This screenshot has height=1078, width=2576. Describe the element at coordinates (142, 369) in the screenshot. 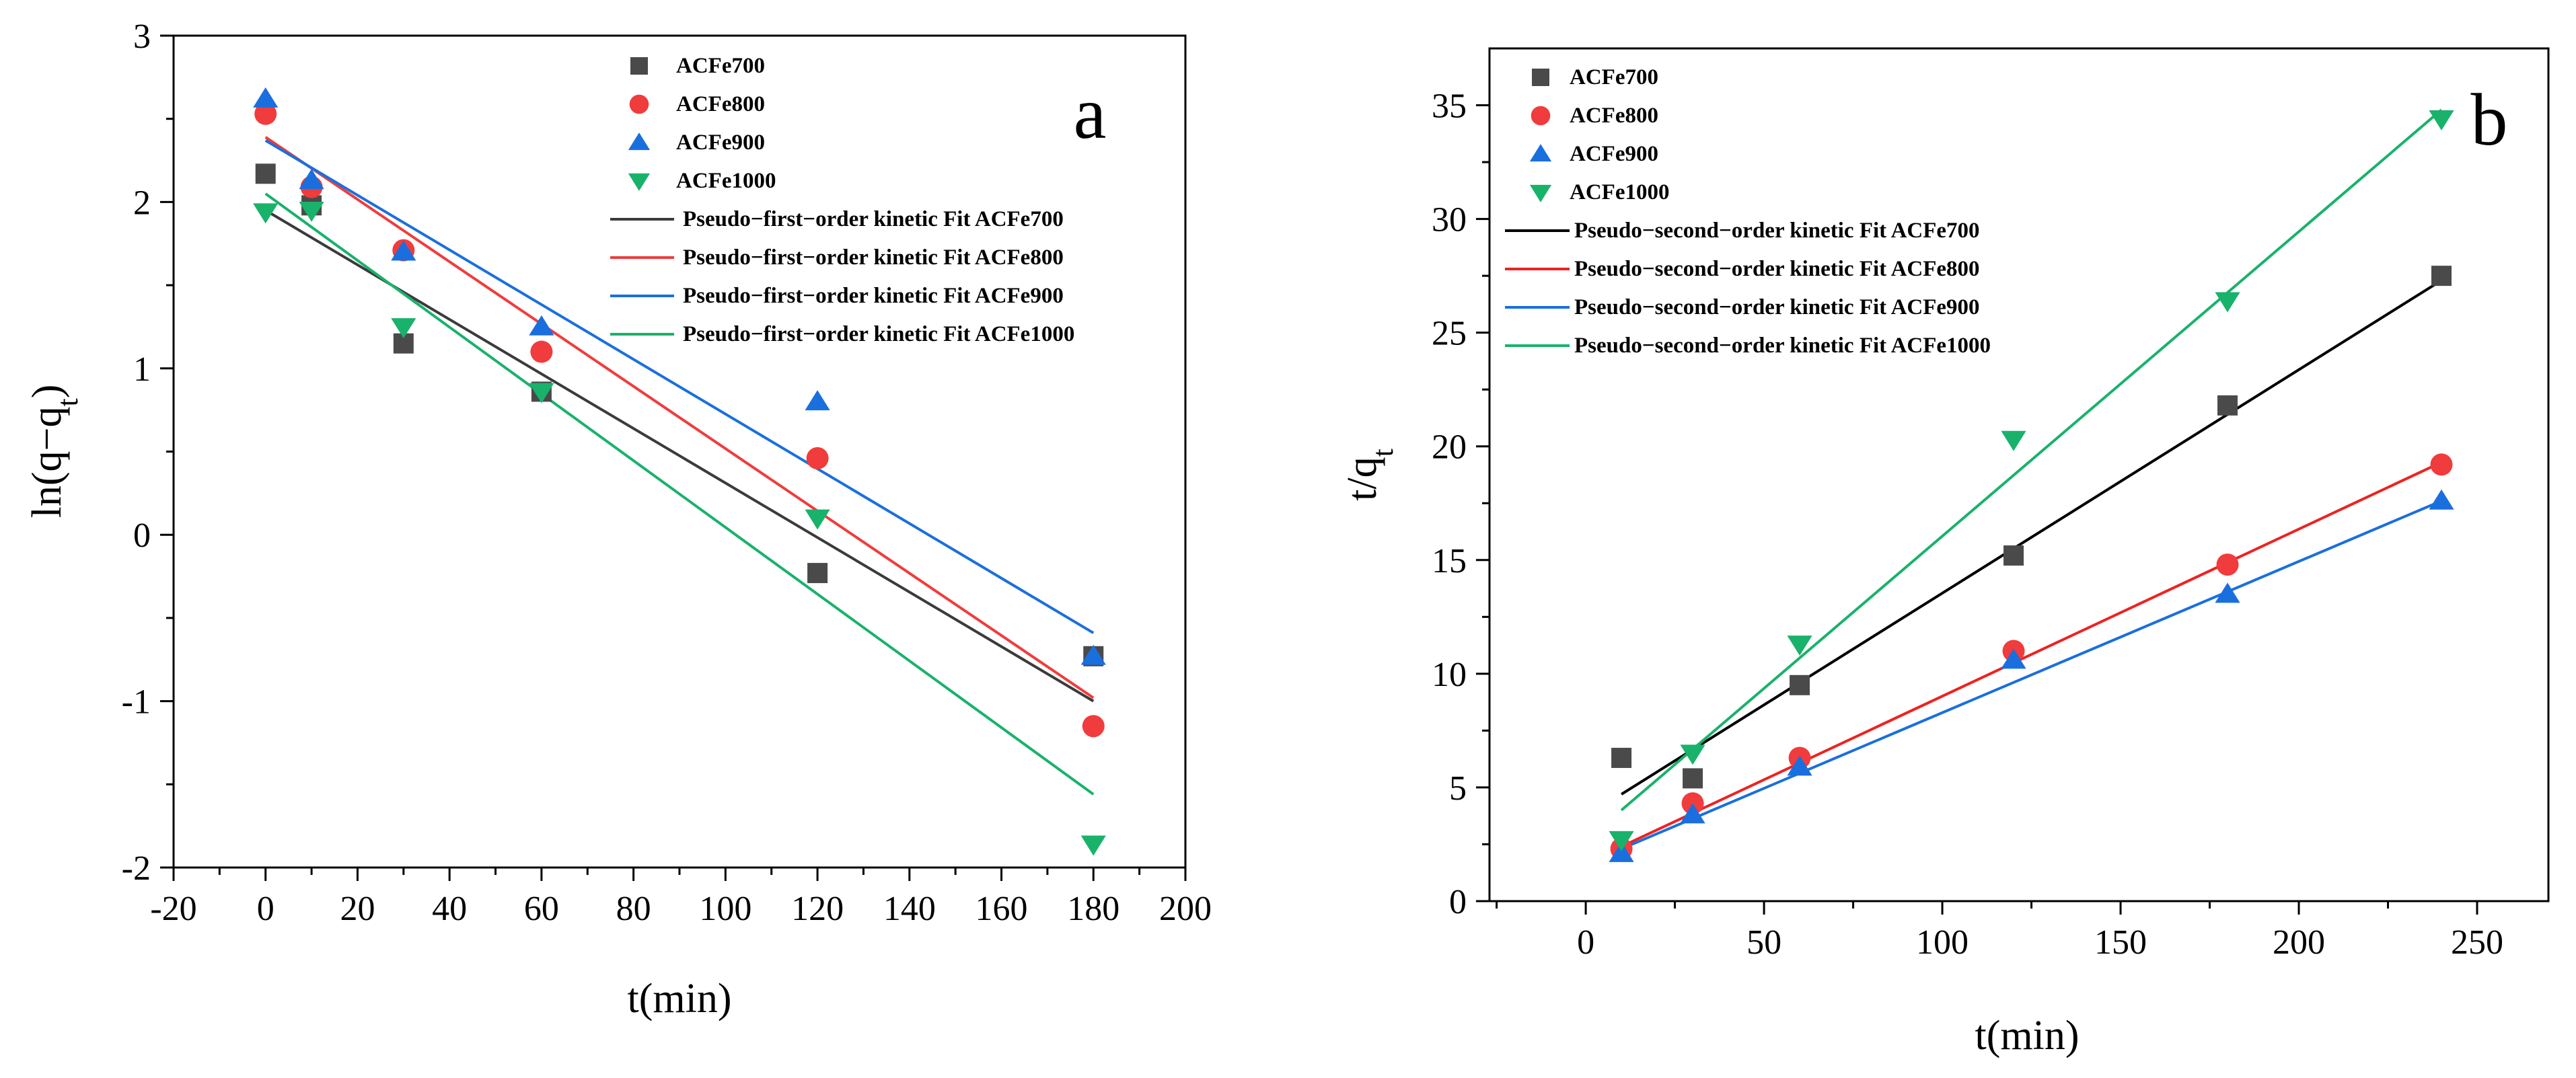

I see `y-tick-label: 1` at that location.